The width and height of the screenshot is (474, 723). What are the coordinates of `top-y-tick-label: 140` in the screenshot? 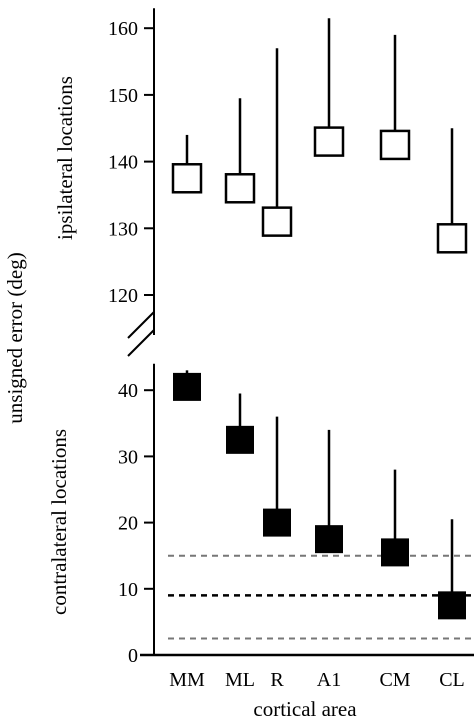 It's located at (123, 163).